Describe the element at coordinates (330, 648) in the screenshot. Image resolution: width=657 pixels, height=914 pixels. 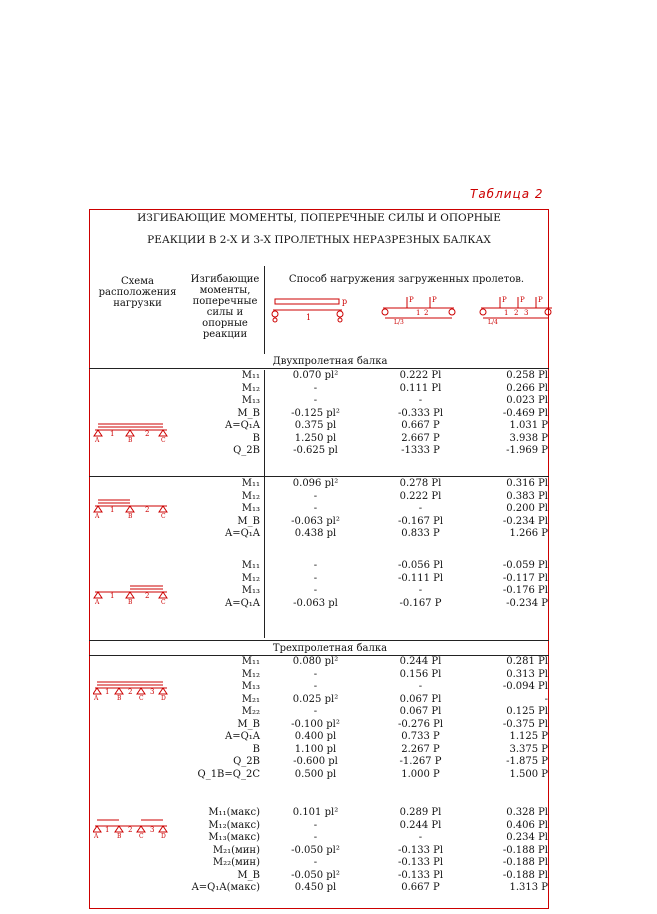
I see `section-title-three-span: Трехпролетная балка` at that location.